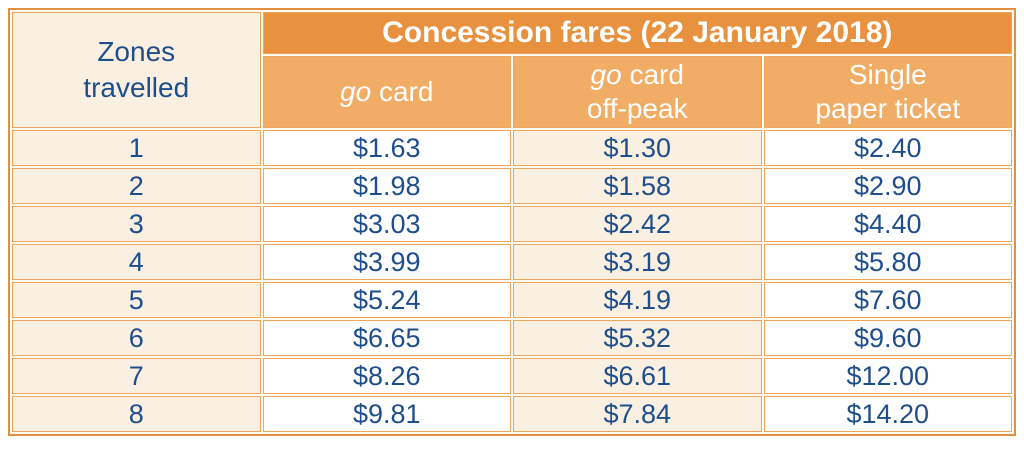 The width and height of the screenshot is (1024, 456). I want to click on column-header-go-card-off-peak: go card off-peak, so click(637, 92).